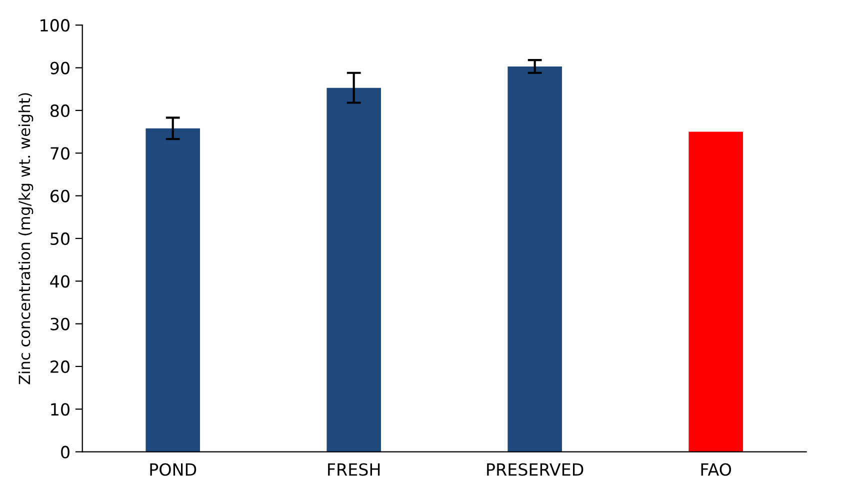  Describe the element at coordinates (60, 324) in the screenshot. I see `y-tick-label: 30` at that location.